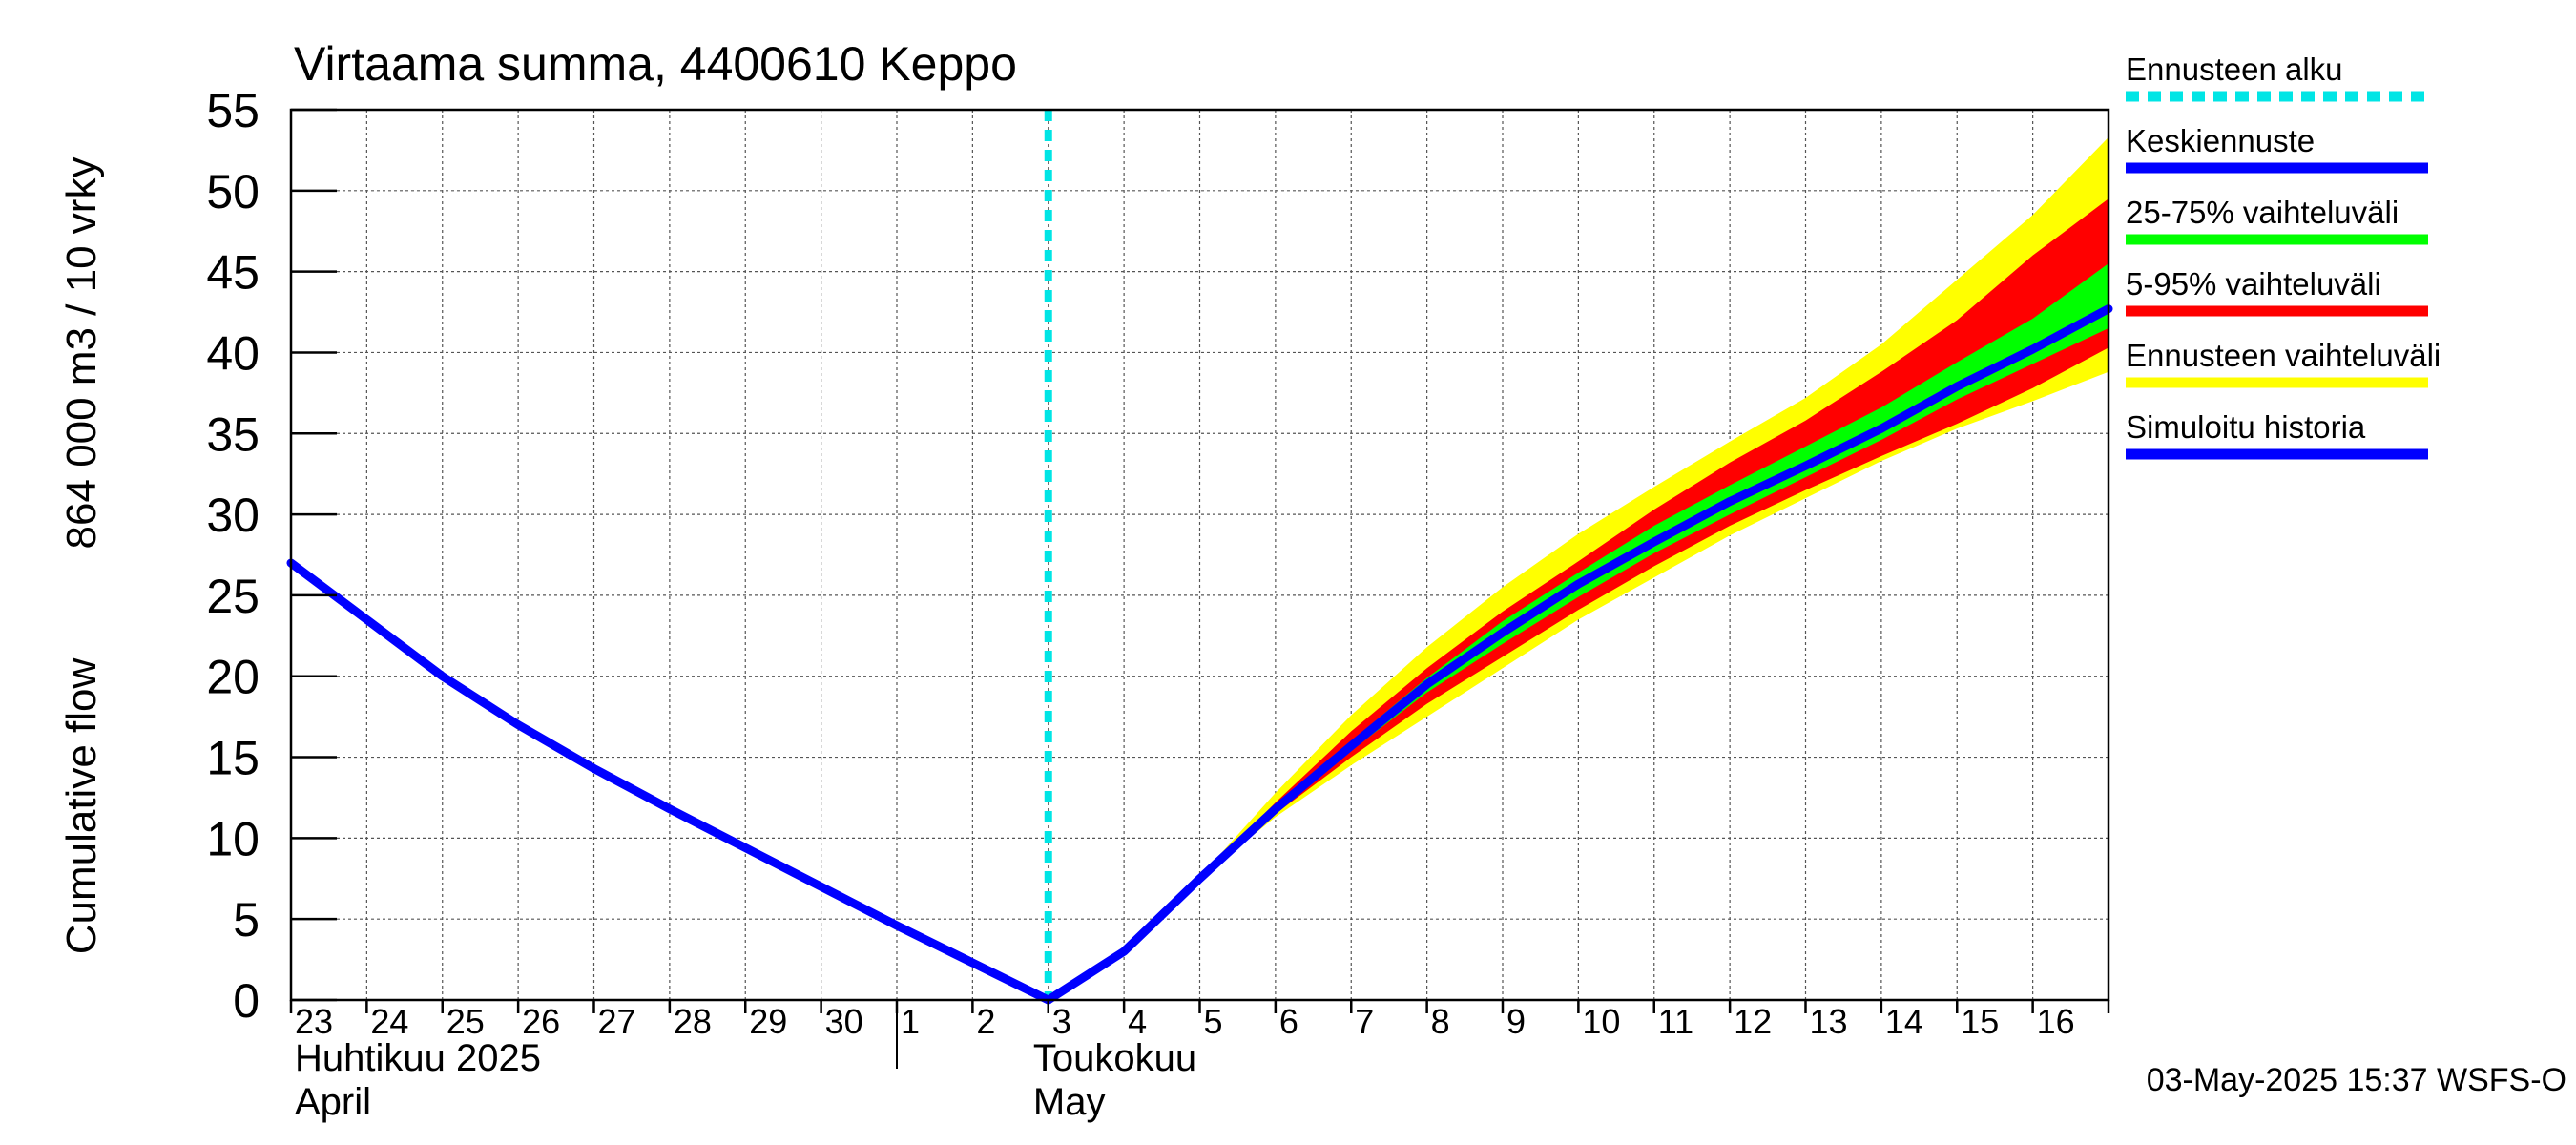 The image size is (2576, 1145). What do you see at coordinates (1904, 1022) in the screenshot?
I see `x-tick-label: 14` at bounding box center [1904, 1022].